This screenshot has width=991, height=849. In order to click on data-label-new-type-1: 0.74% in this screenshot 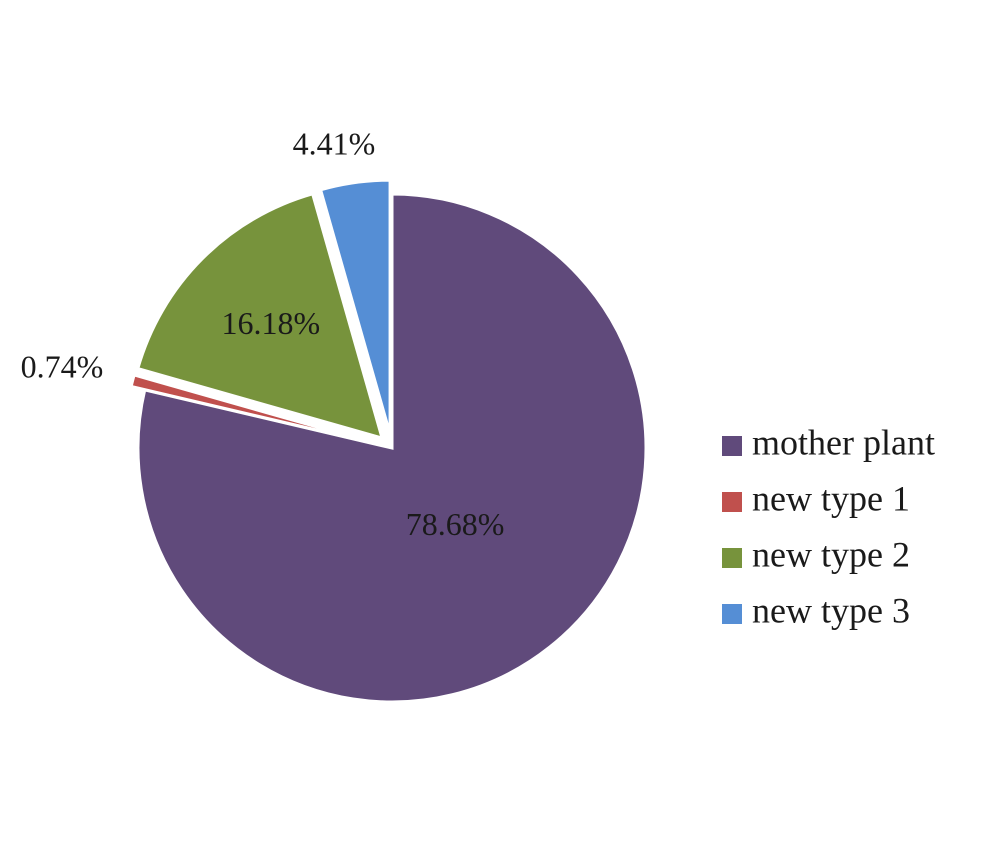, I will do `click(62, 366)`.